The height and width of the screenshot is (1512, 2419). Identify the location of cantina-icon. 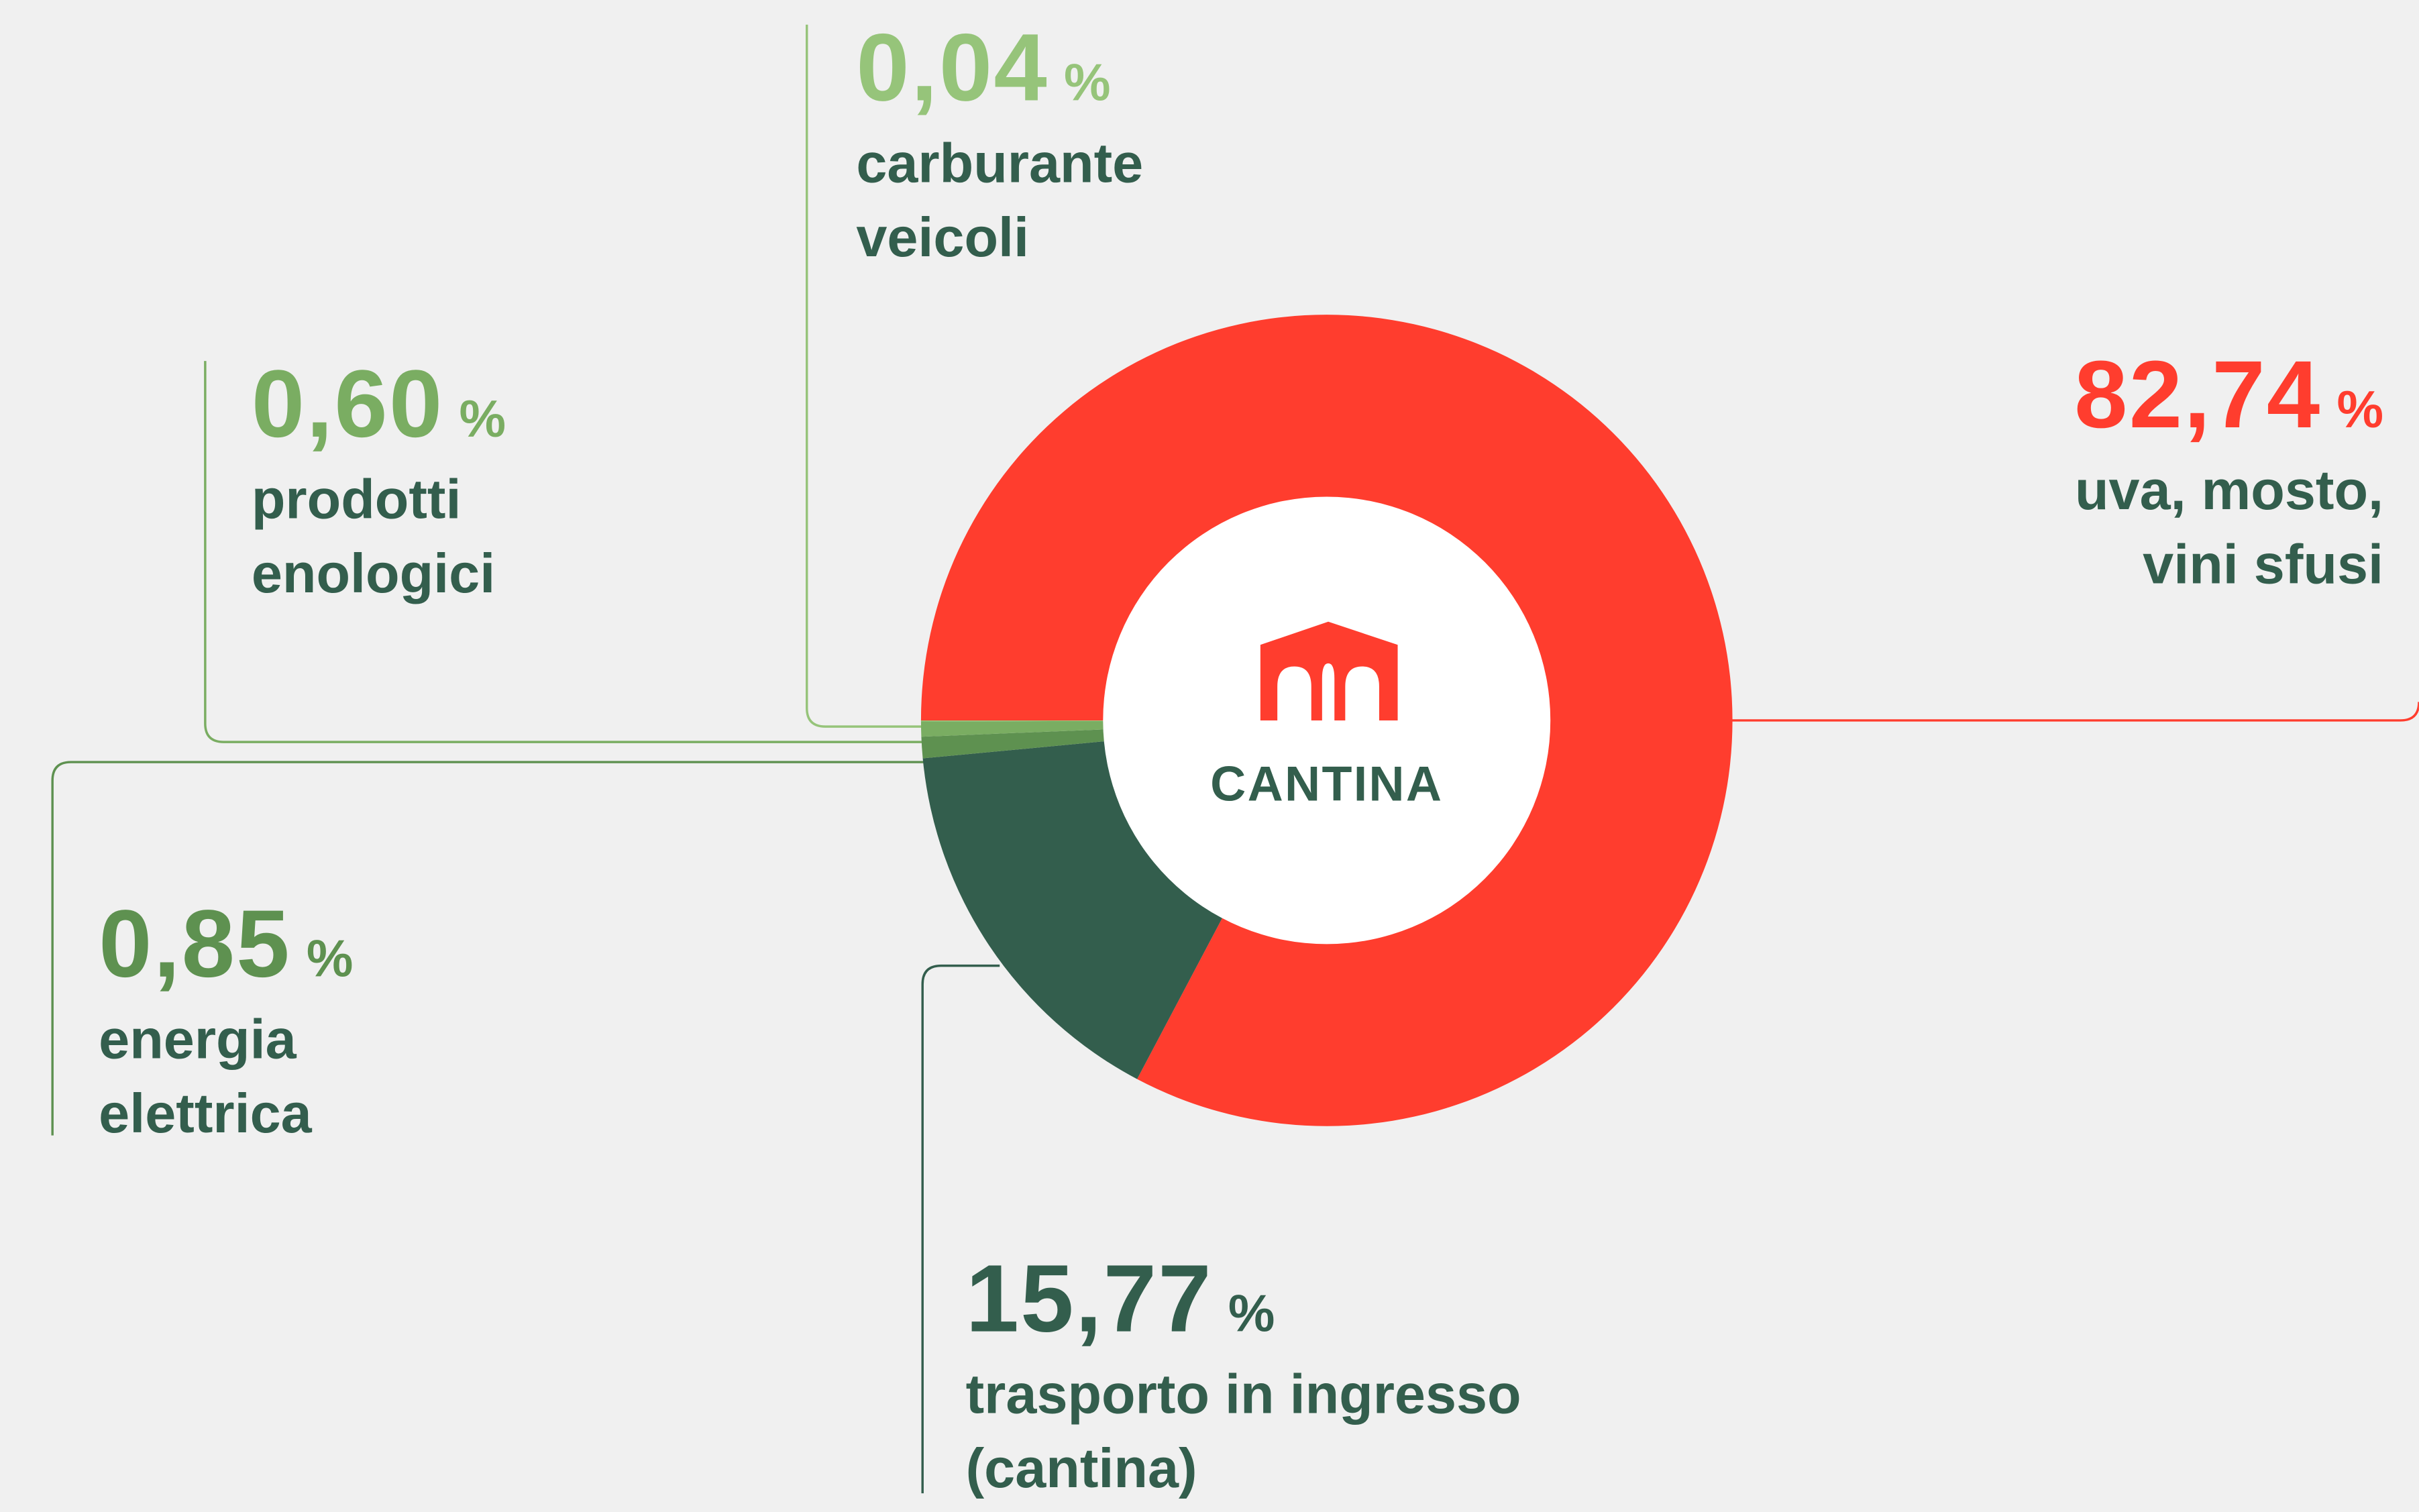
(1329, 670).